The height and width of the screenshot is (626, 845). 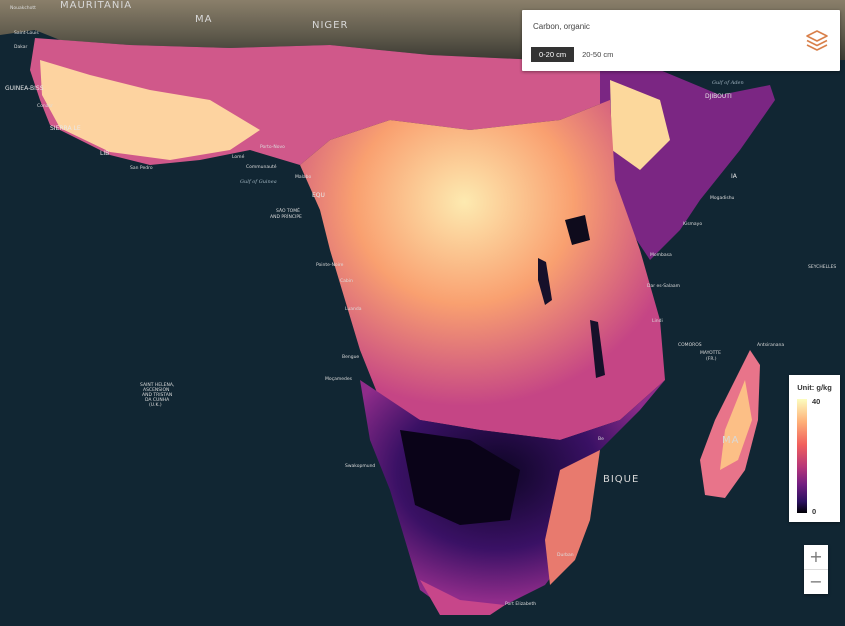 What do you see at coordinates (157, 400) in the screenshot?
I see `label-saint-helena-4: DA CUNHA` at bounding box center [157, 400].